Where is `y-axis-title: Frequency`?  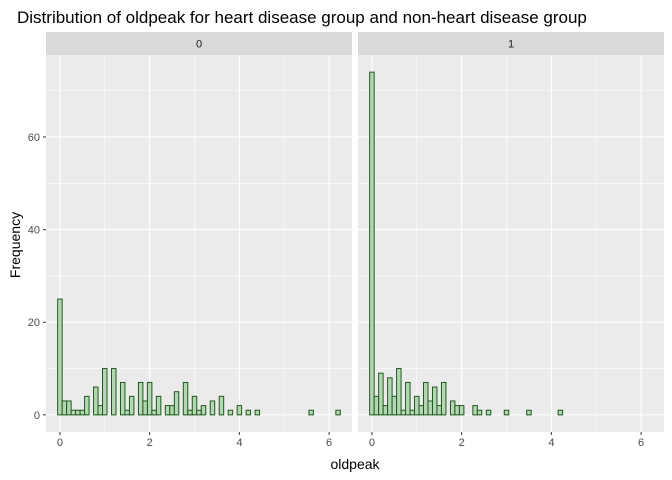 y-axis-title: Frequency is located at coordinates (15, 245).